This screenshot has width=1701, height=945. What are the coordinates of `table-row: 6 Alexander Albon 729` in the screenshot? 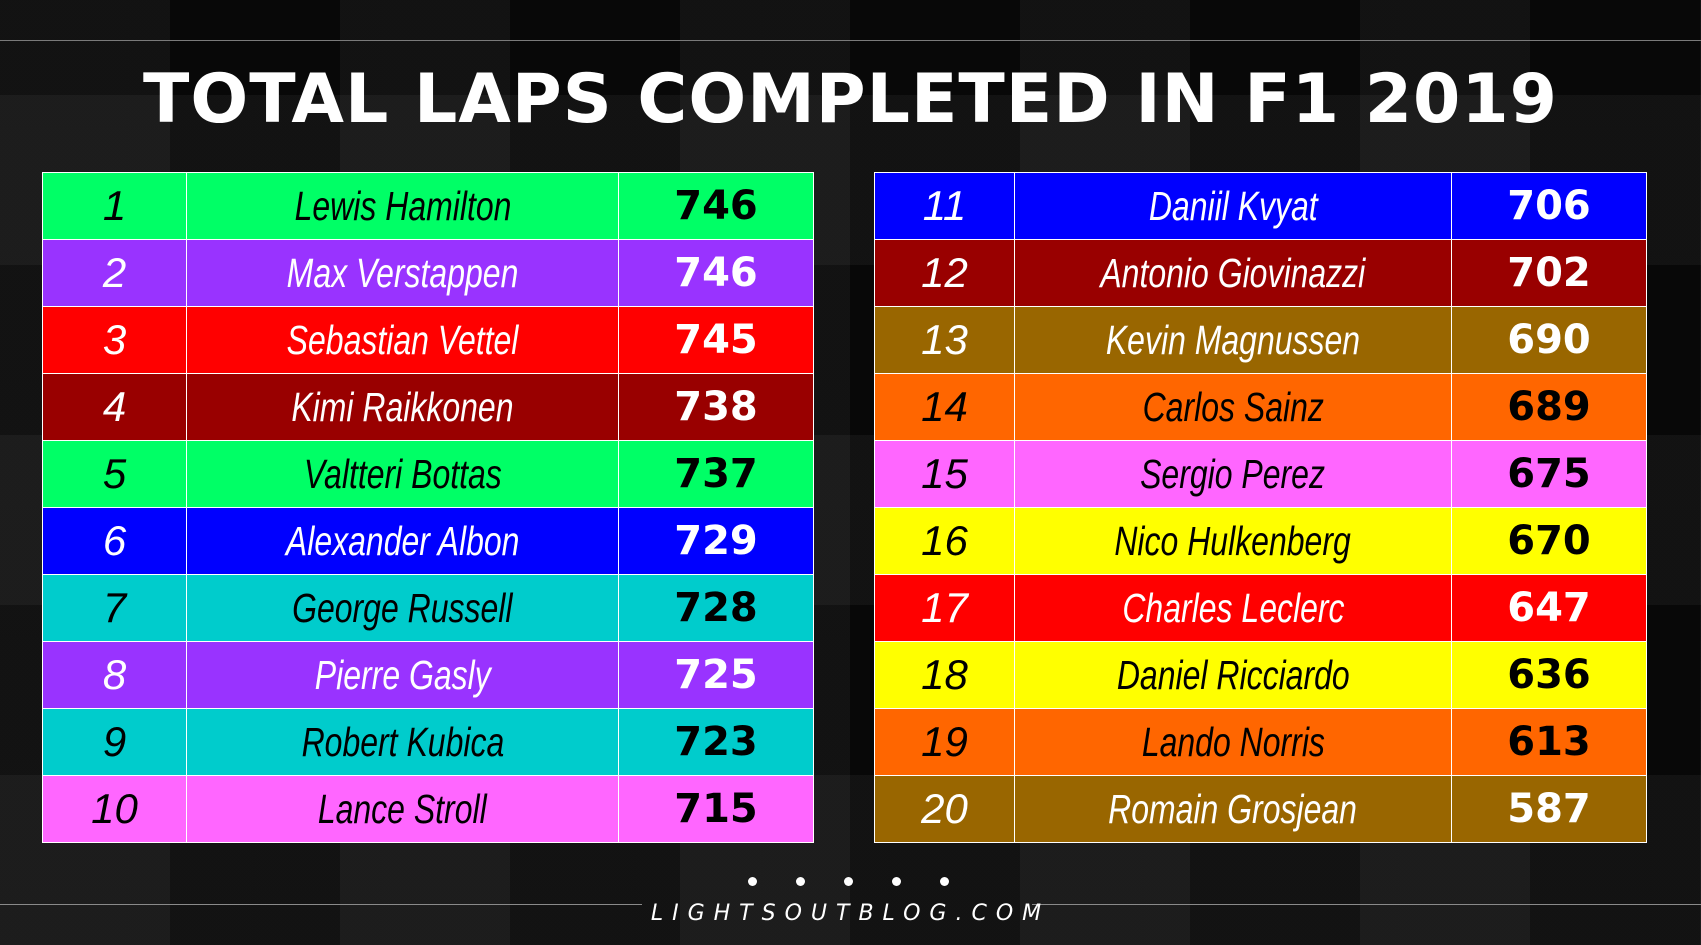 It's located at (428, 541).